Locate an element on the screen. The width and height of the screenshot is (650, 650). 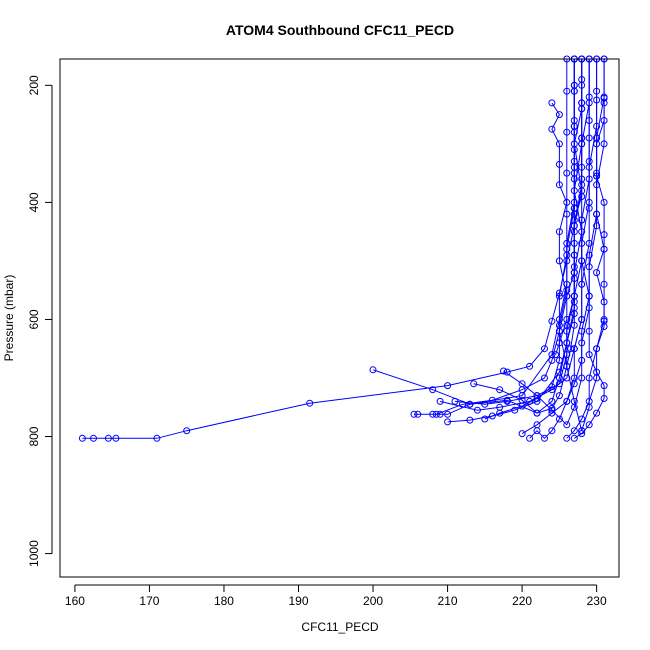
chart-title: ATOM4 Southbound CFC11_PECD is located at coordinates (340, 30).